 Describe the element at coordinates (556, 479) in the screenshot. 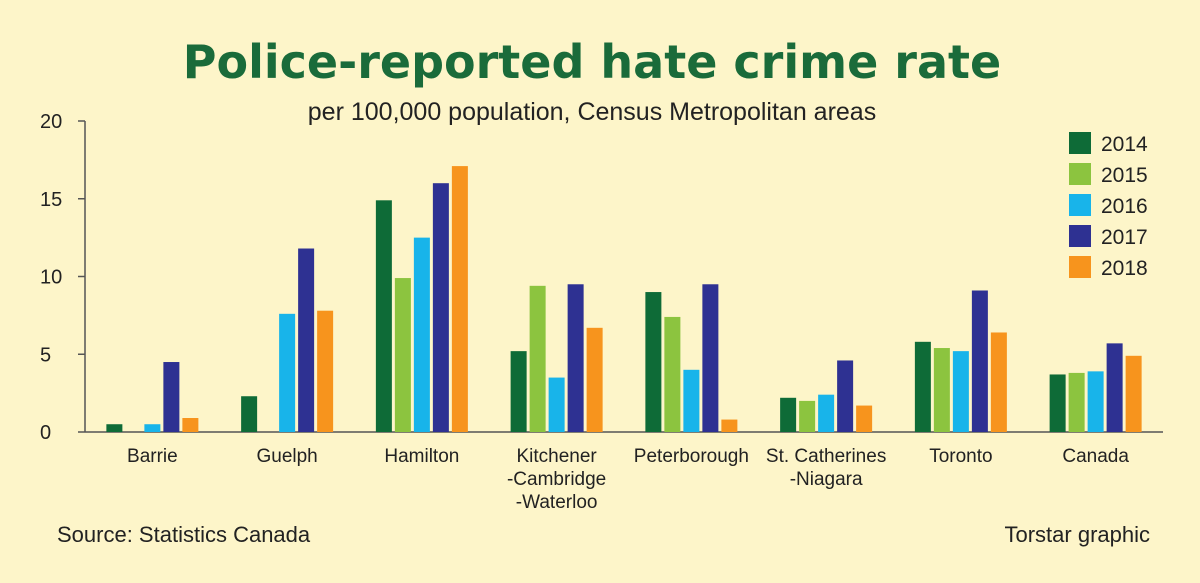

I see `category-label: -Cambridge` at that location.